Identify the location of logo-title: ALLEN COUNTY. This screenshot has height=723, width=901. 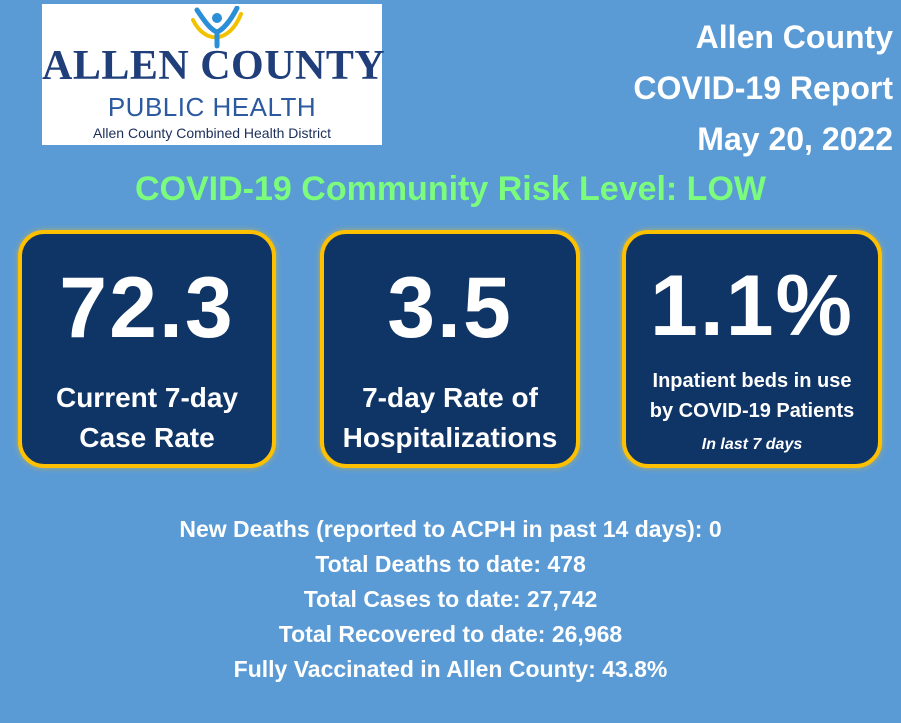
(214, 66).